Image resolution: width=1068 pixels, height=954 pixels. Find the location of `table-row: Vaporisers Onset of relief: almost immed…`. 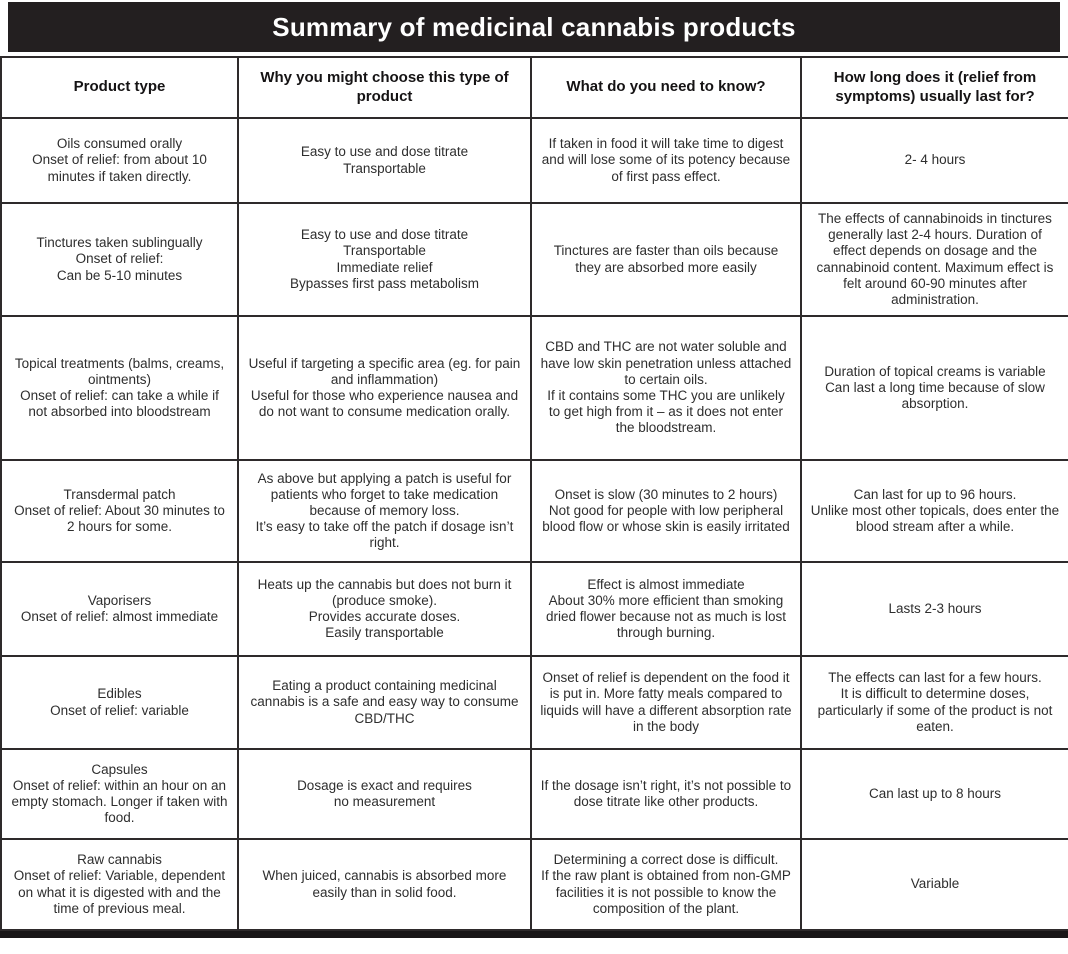

table-row: Vaporisers Onset of relief: almost immed… is located at coordinates (534, 609).